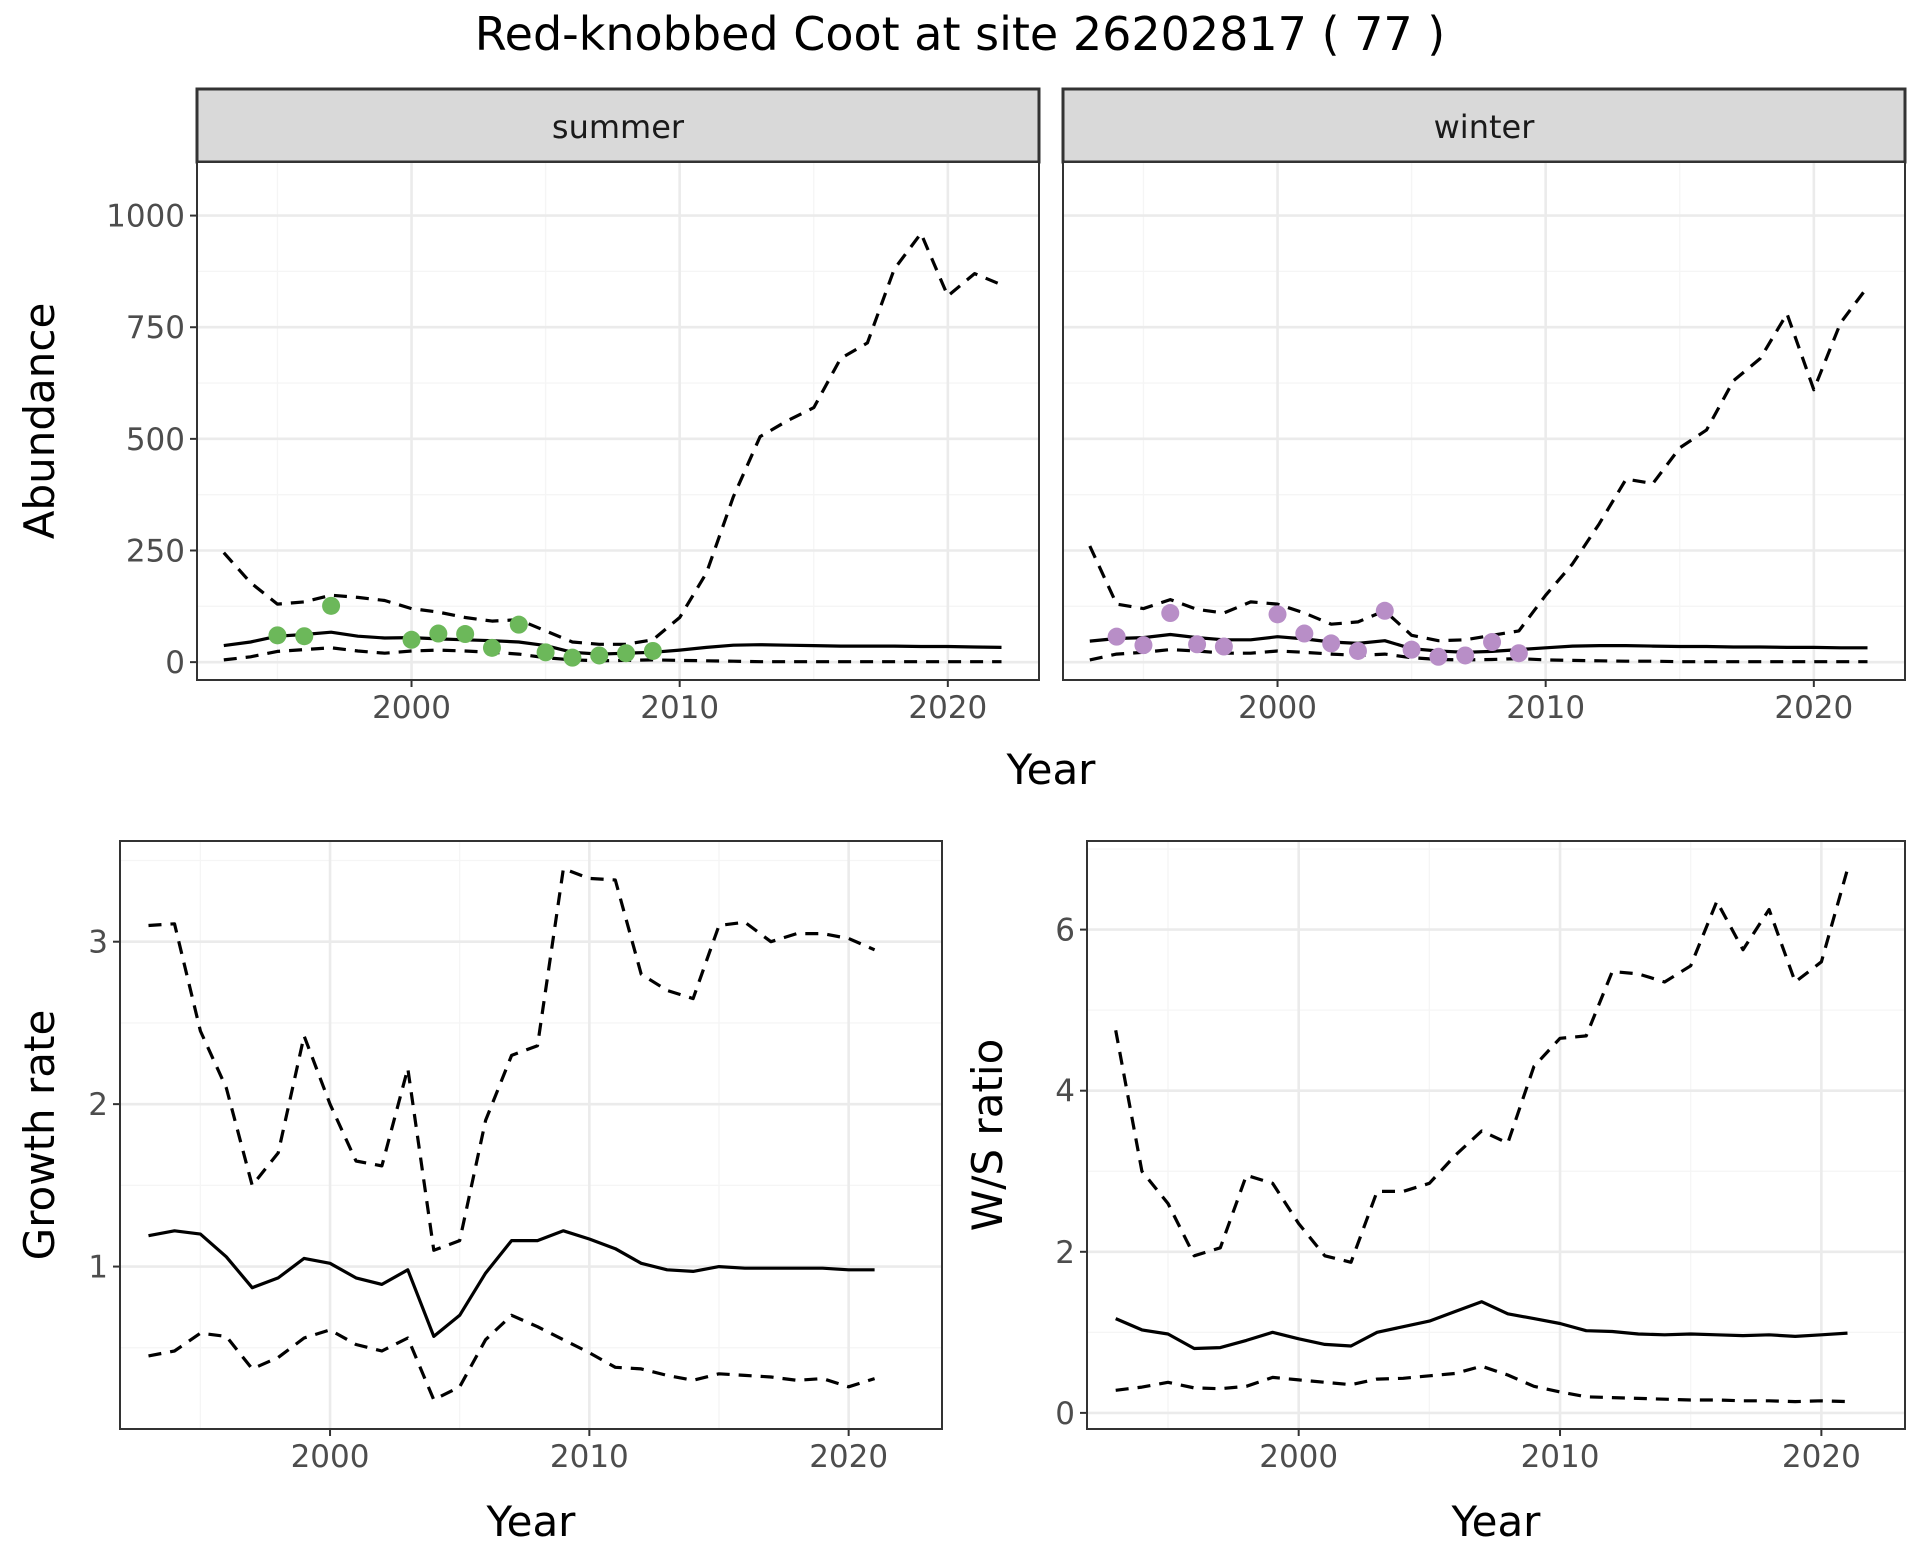  I want to click on growth-x-tick-label: 2010, so click(589, 1457).